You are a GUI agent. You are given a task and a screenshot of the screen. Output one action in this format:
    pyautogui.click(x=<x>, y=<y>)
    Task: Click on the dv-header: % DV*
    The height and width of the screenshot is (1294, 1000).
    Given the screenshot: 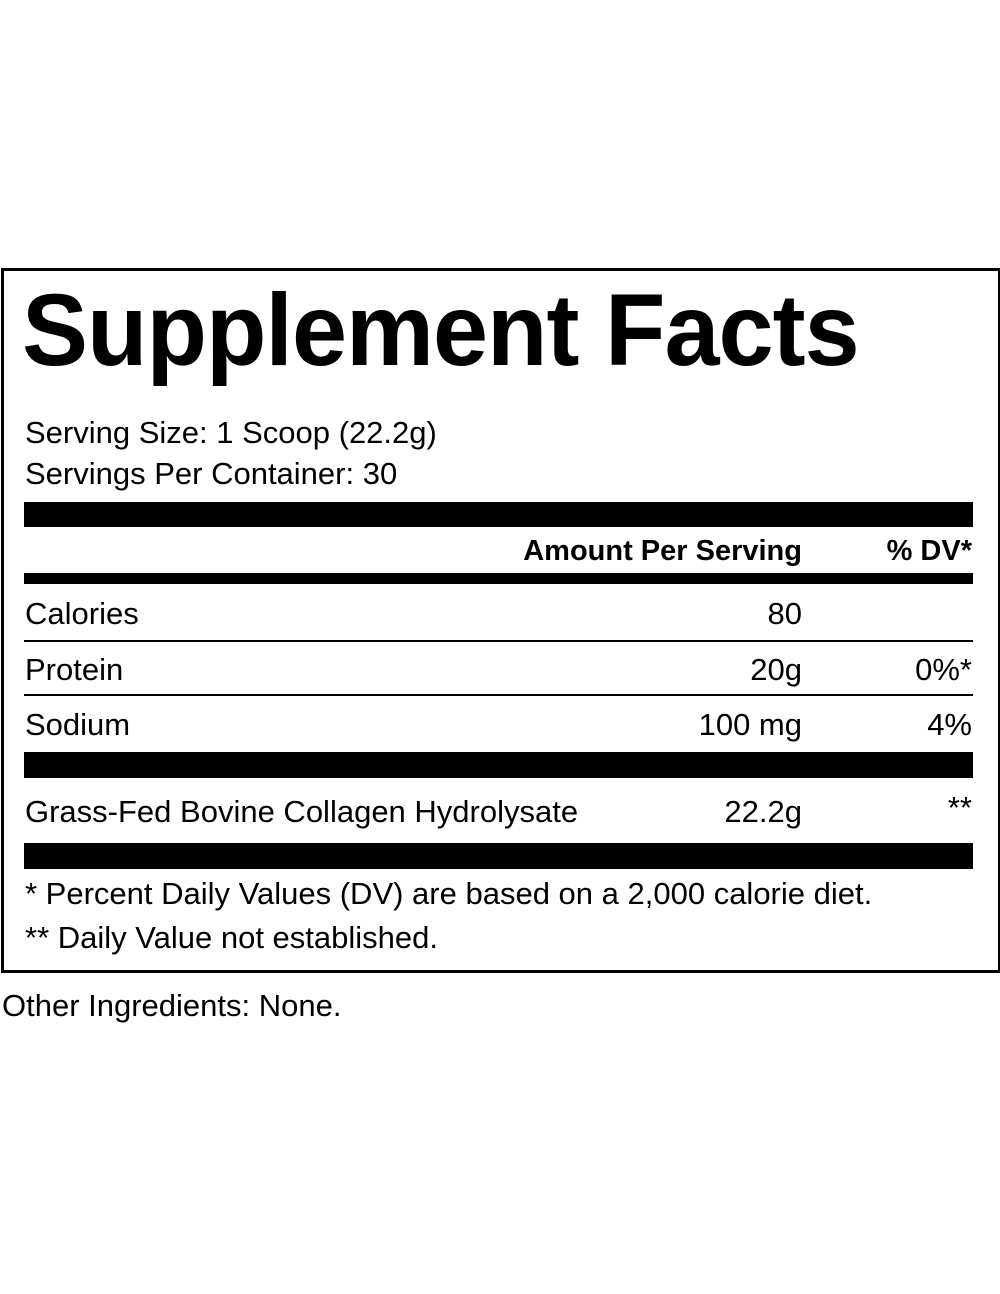 What is the action you would take?
    pyautogui.click(x=929, y=551)
    